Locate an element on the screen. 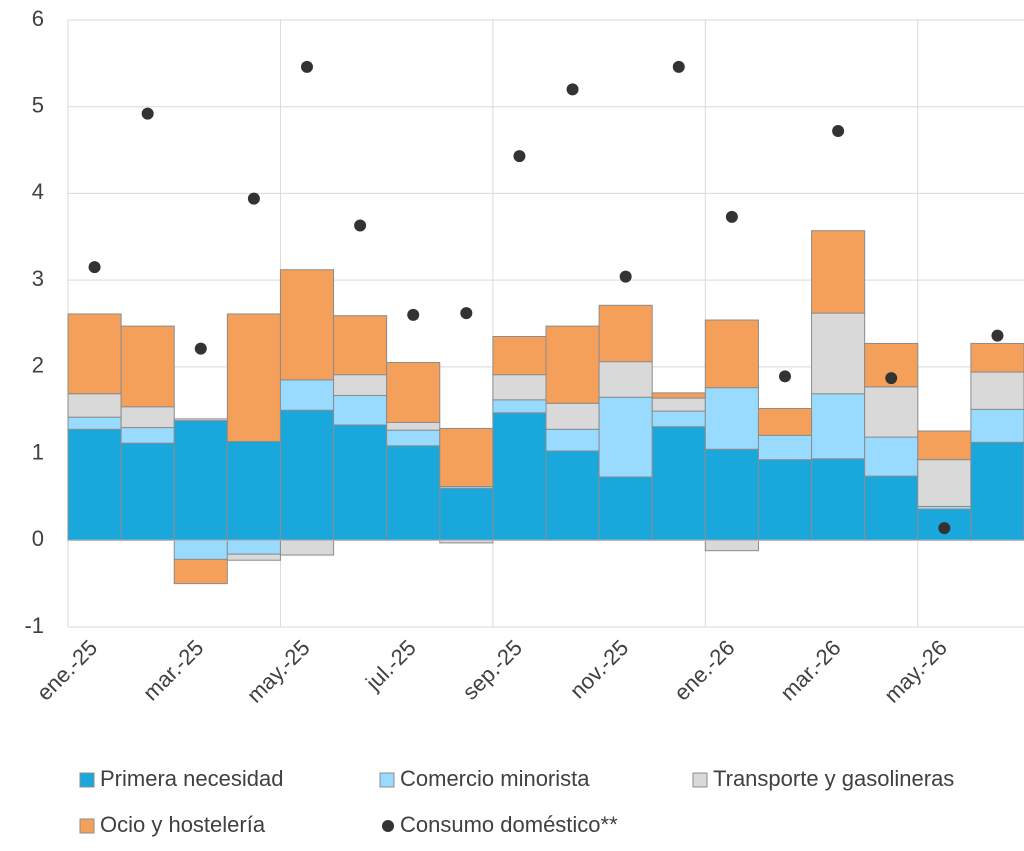 Image resolution: width=1024 pixels, height=851 pixels. y-tick-label: 4 is located at coordinates (38, 191).